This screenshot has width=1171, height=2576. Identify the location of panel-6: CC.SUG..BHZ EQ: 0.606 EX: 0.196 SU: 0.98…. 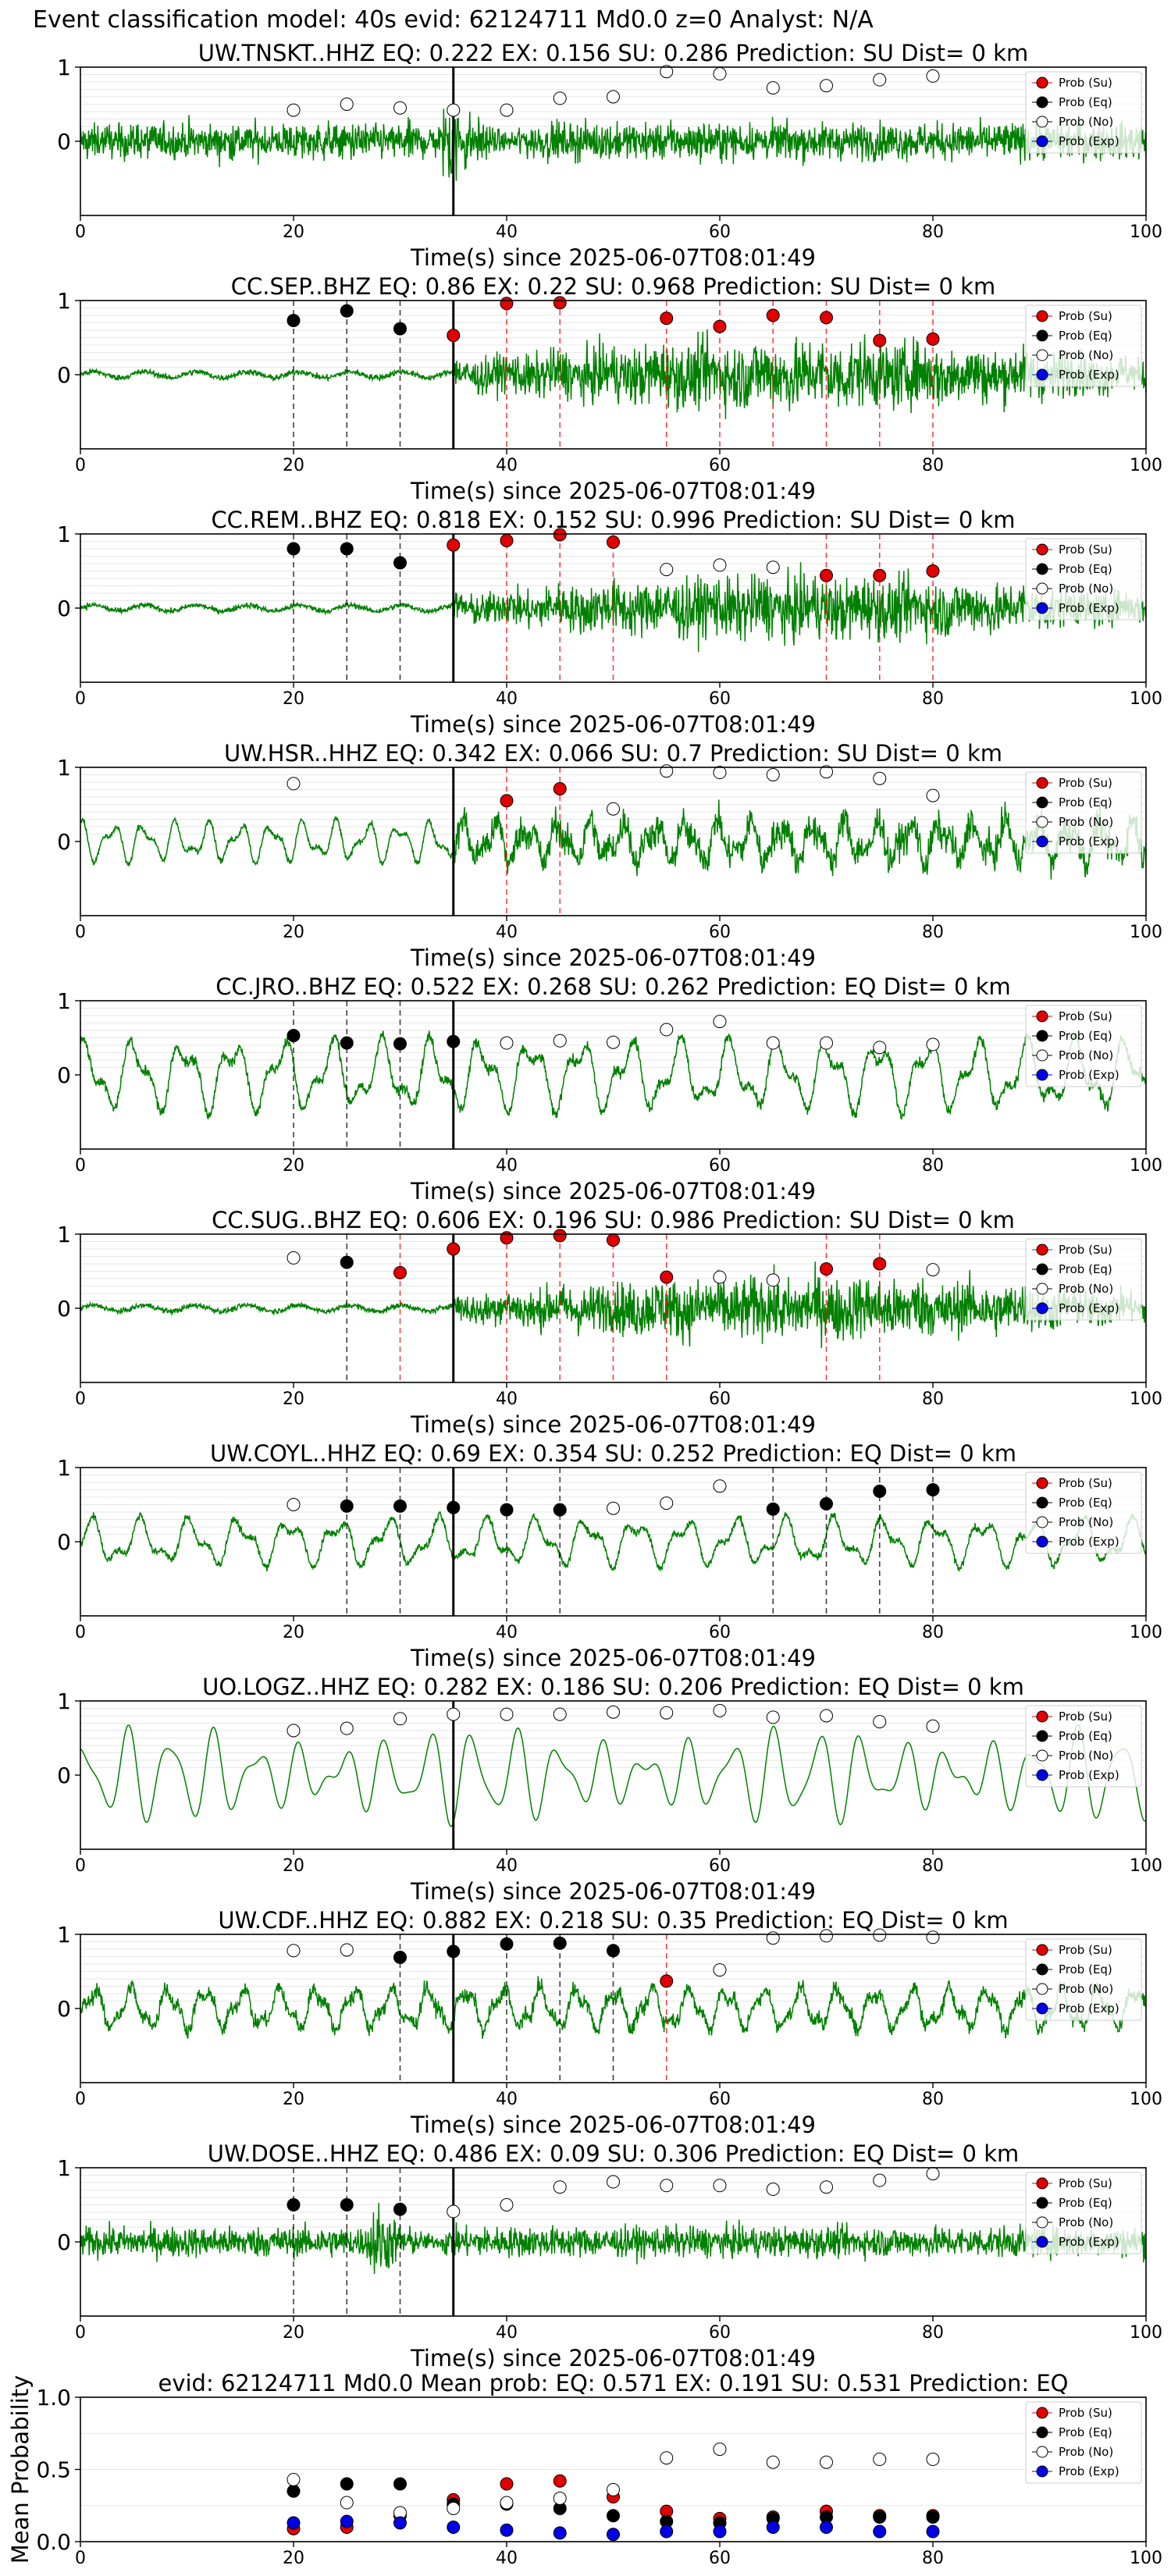
(609, 1322).